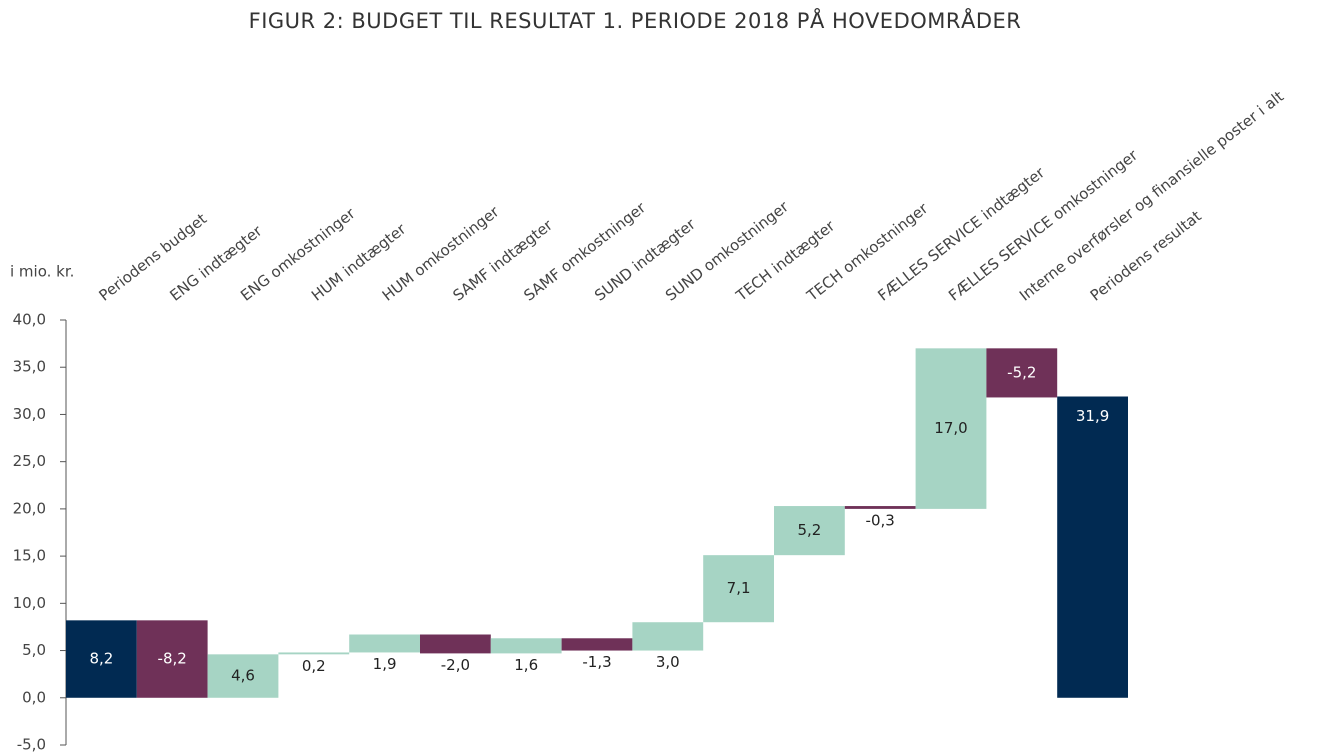 The height and width of the screenshot is (756, 1326). Describe the element at coordinates (880, 520) in the screenshot. I see `data-label: -0,3` at that location.